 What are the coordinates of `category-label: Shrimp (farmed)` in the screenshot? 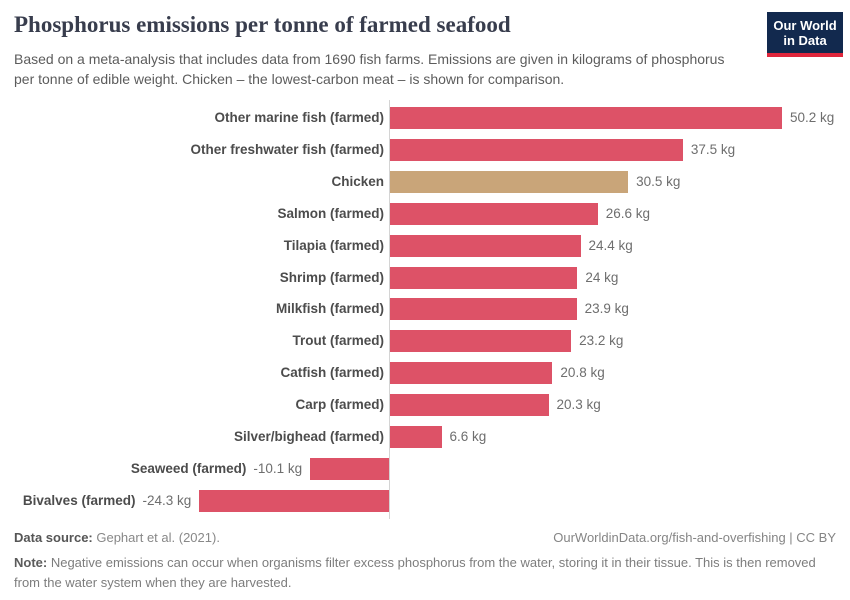 It's located at (331, 277).